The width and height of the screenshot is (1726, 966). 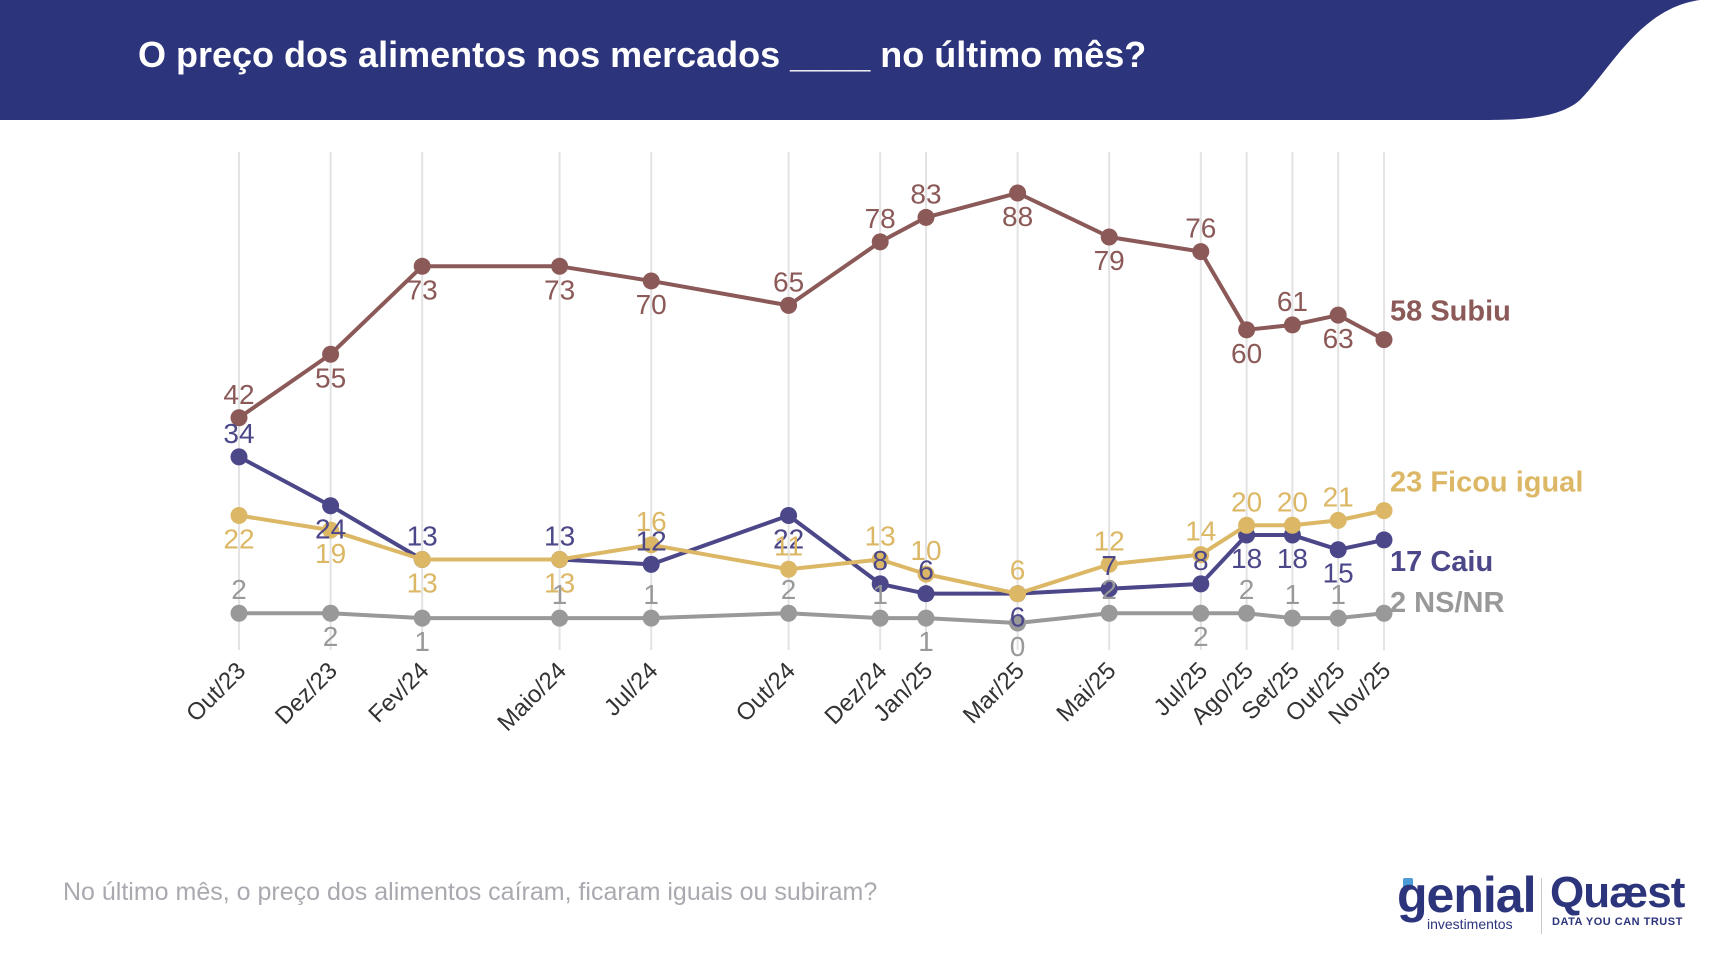 I want to click on series-end-label-nsnr: 2 NS/NR, so click(x=1447, y=603).